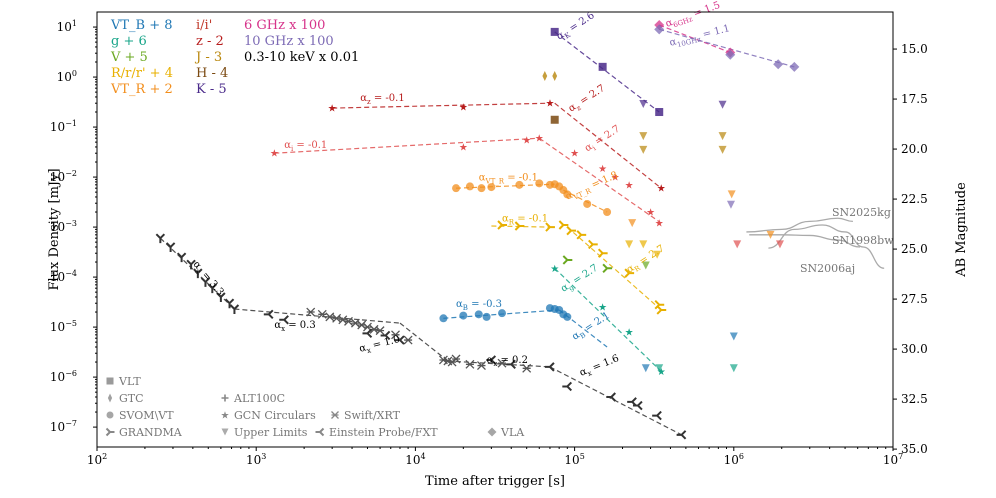 This screenshot has width=996, height=498. Describe the element at coordinates (588, 99) in the screenshot. I see `fit-label: αz = 2.7` at that location.